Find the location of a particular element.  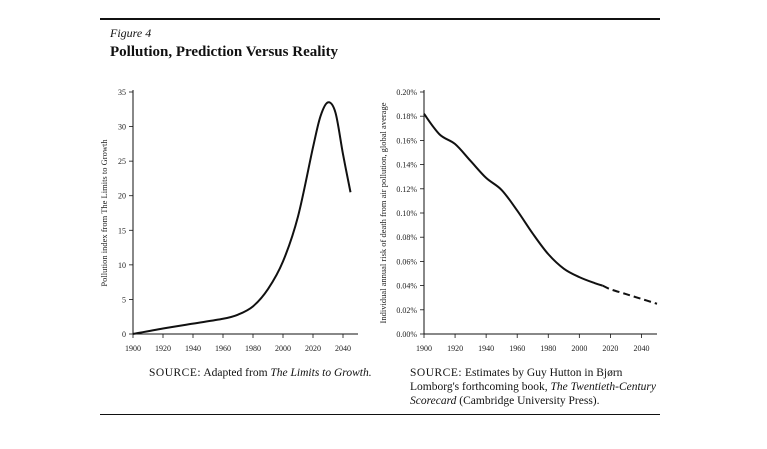

right-y-tick-label: 0.04% is located at coordinates (406, 286).